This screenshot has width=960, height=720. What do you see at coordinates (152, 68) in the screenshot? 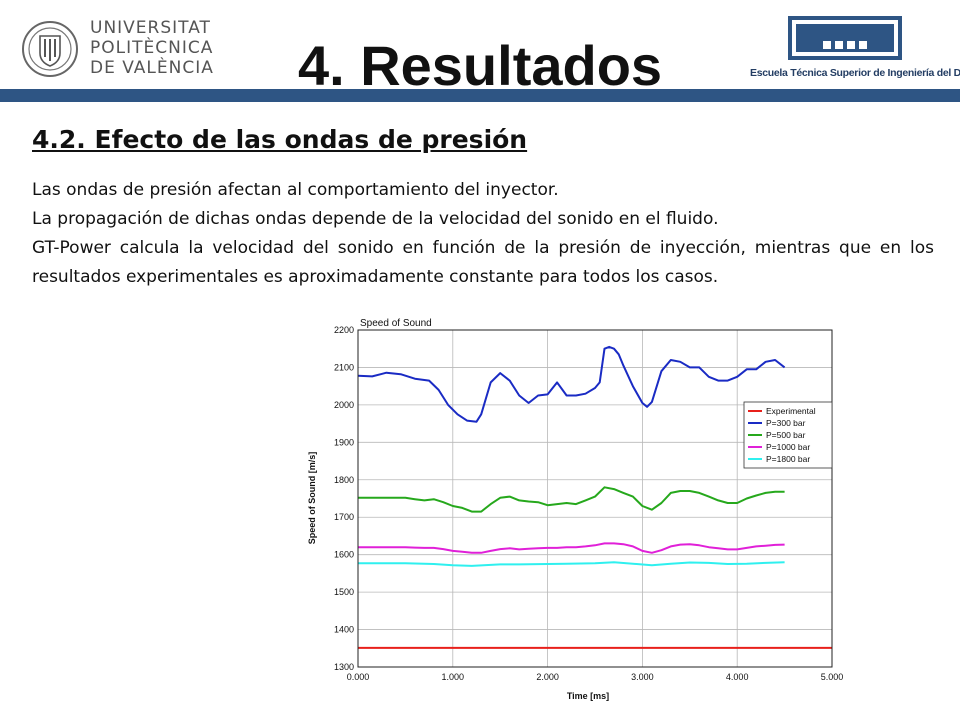
I see `university-name-line: DE VALÈNCIA` at bounding box center [152, 68].